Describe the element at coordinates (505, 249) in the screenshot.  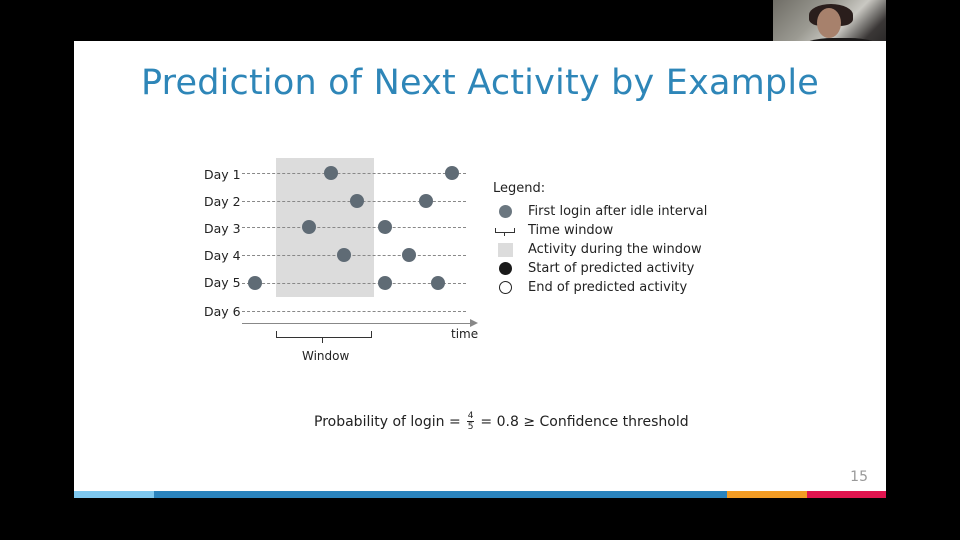
I see `grey-box-icon` at that location.